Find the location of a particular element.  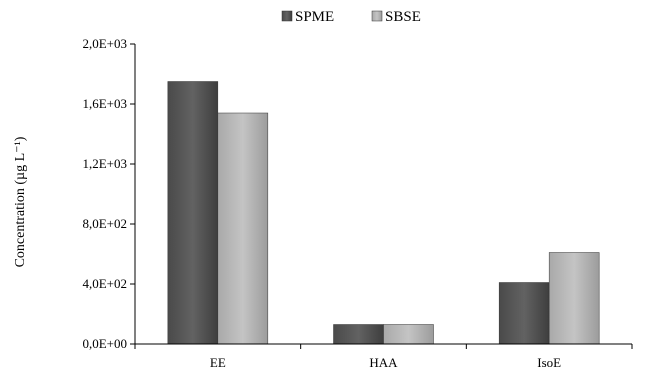

y-tick-label: 0,0E+00 is located at coordinates (104, 343).